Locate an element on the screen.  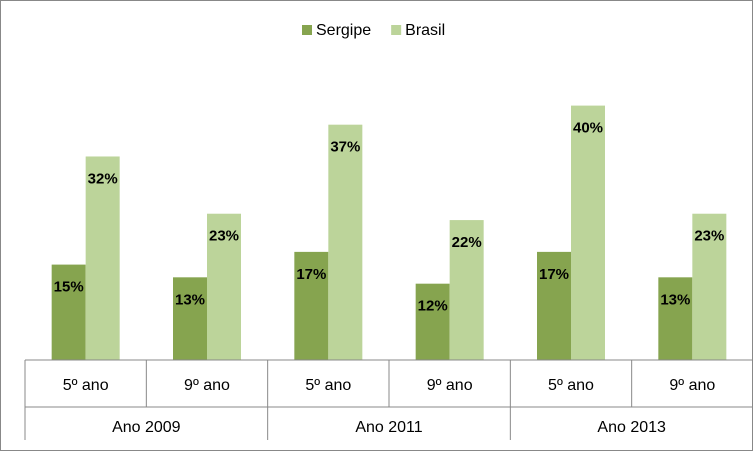
legend-label: Brasil is located at coordinates (425, 30).